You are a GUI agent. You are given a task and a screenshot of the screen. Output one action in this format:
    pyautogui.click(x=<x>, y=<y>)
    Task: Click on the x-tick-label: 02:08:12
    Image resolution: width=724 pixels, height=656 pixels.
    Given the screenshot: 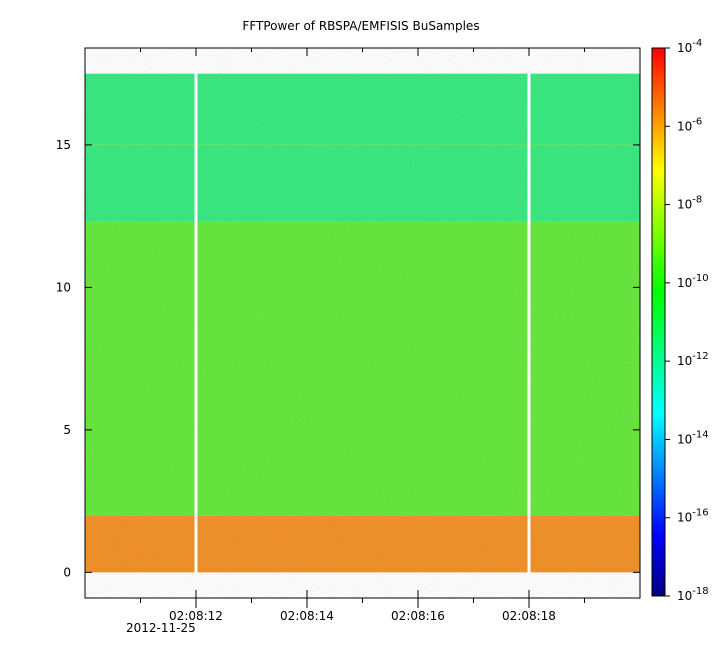 What is the action you would take?
    pyautogui.click(x=196, y=616)
    